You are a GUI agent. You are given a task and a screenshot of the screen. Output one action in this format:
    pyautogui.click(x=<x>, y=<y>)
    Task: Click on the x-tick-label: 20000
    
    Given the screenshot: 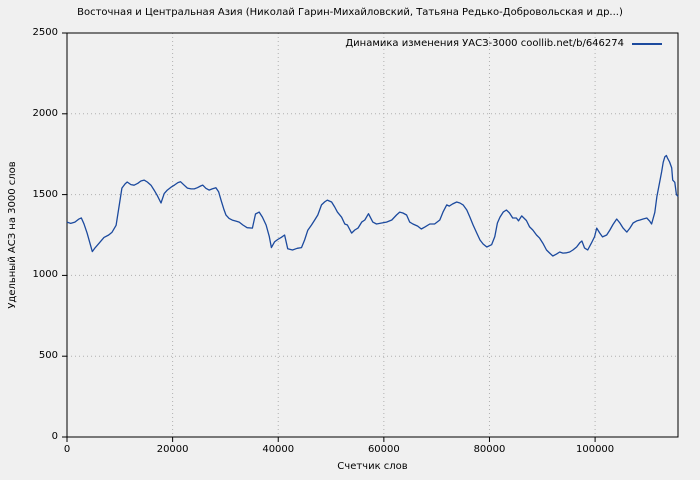 What is the action you would take?
    pyautogui.click(x=172, y=449)
    